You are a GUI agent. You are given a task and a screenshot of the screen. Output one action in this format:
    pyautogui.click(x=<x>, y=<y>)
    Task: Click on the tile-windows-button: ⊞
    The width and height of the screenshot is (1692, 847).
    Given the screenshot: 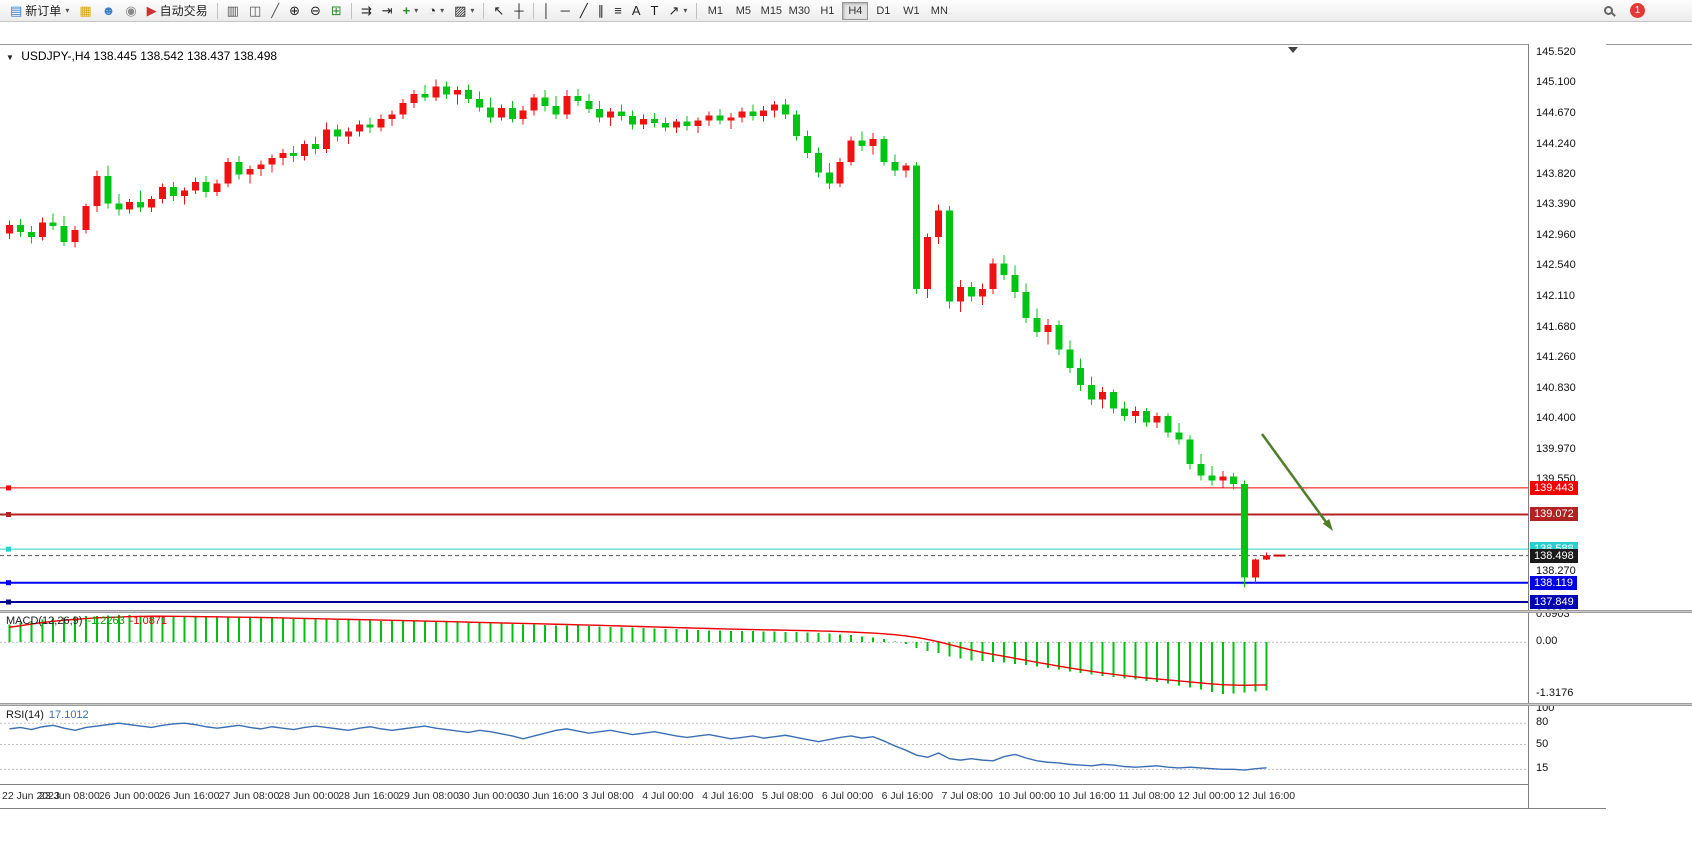 What is the action you would take?
    pyautogui.click(x=336, y=11)
    